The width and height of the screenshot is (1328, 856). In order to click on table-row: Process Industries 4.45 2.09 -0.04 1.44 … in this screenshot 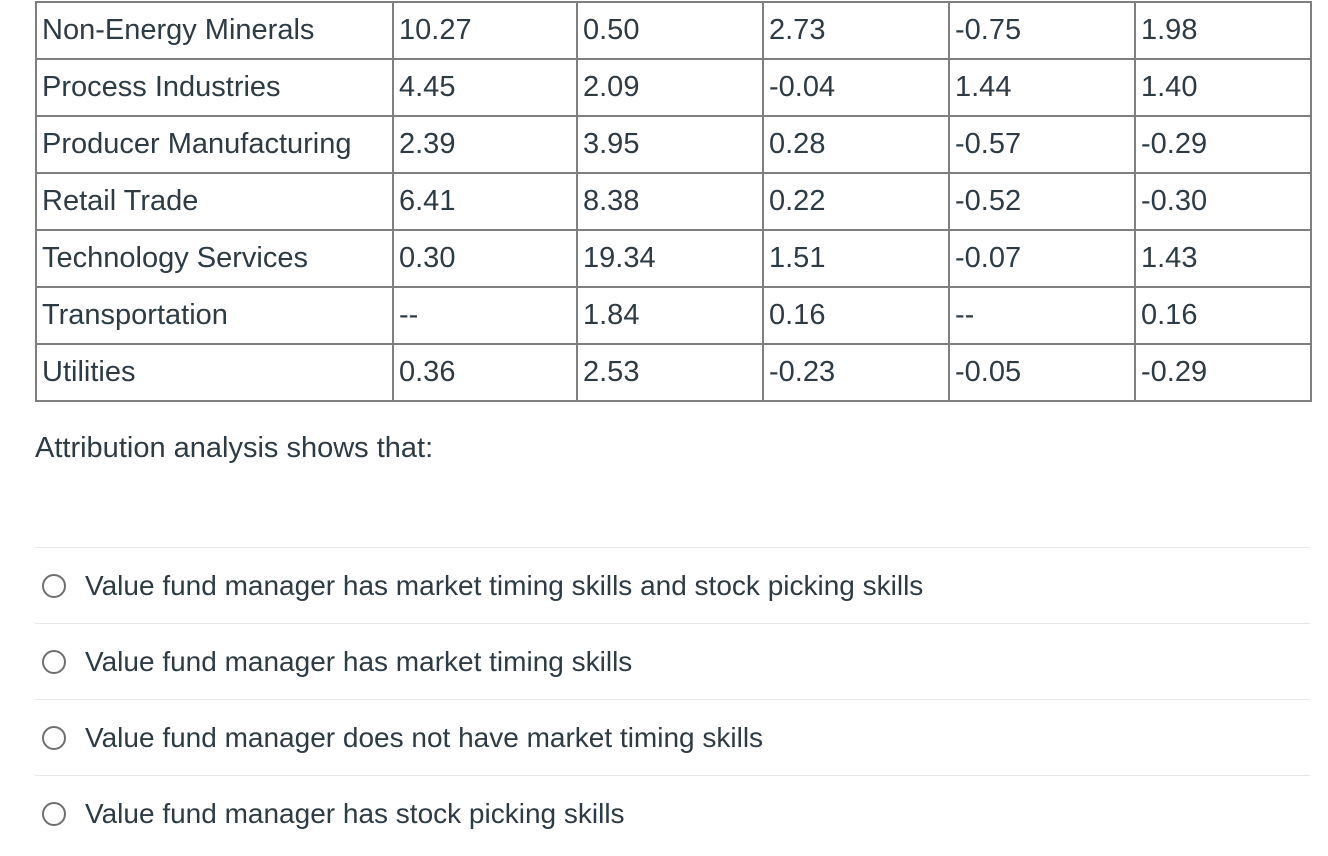, I will do `click(673, 87)`.